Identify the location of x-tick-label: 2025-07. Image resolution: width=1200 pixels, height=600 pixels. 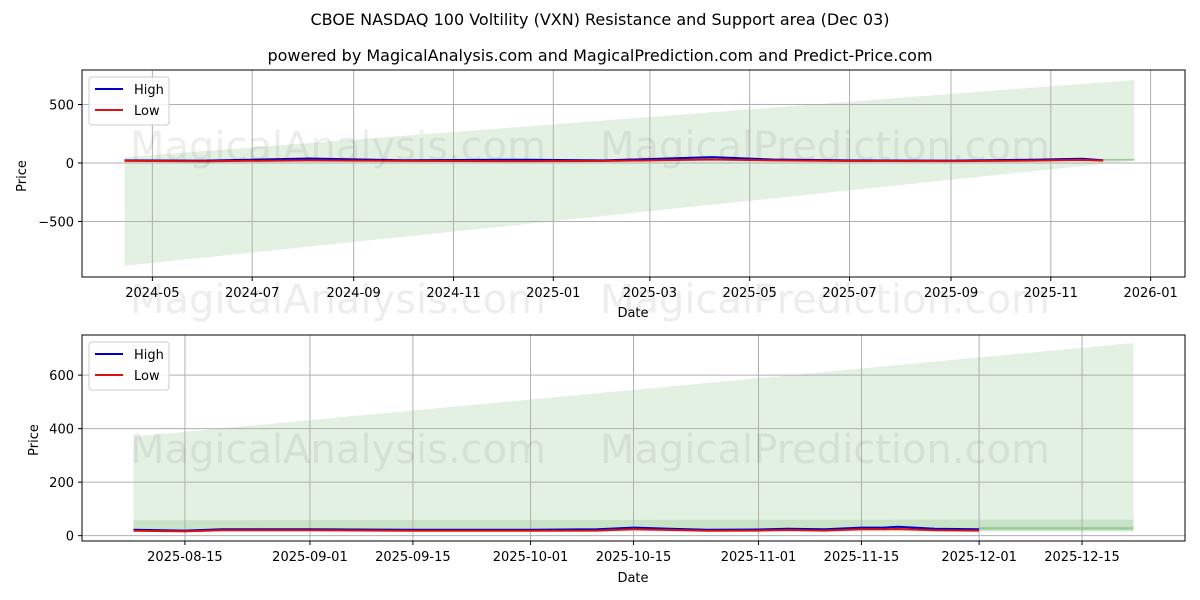
(849, 293).